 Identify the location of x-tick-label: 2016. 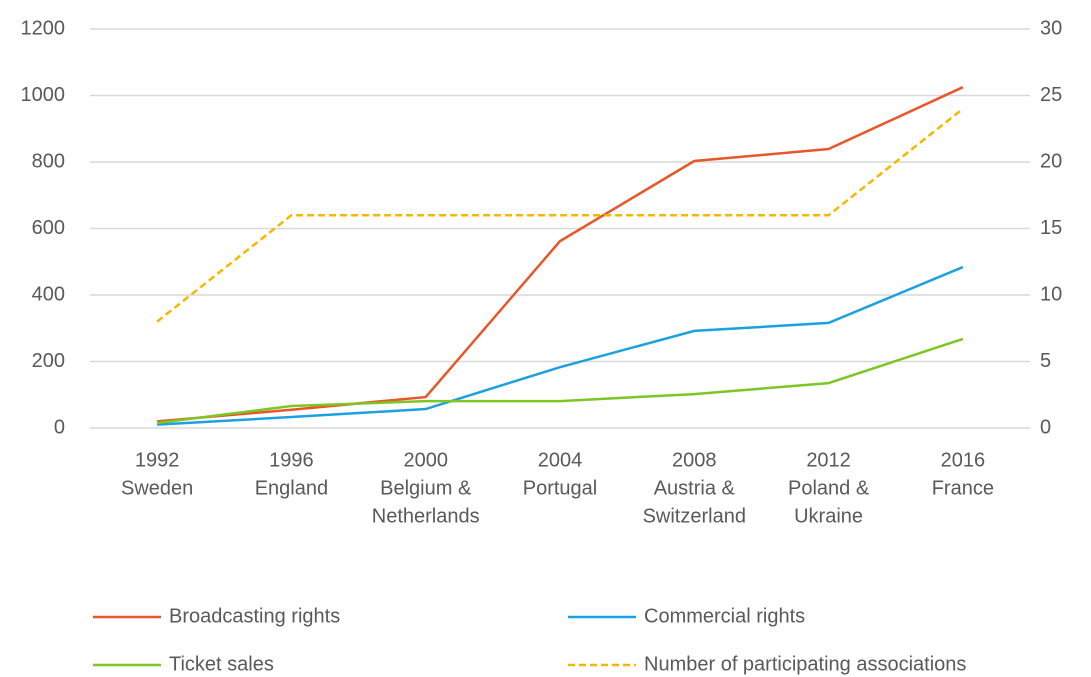
(963, 460).